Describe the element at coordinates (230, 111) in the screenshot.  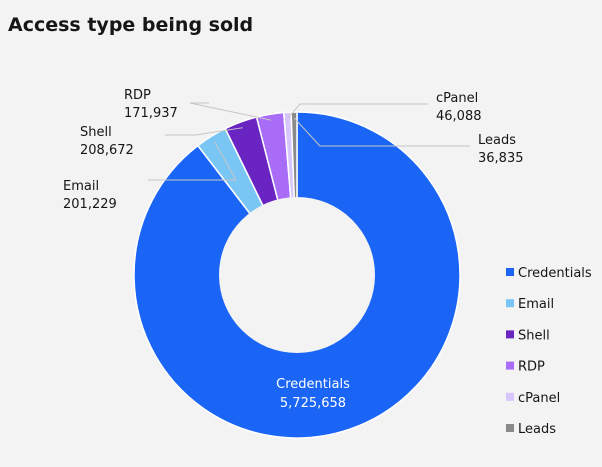
I see `leader-line-rdp` at that location.